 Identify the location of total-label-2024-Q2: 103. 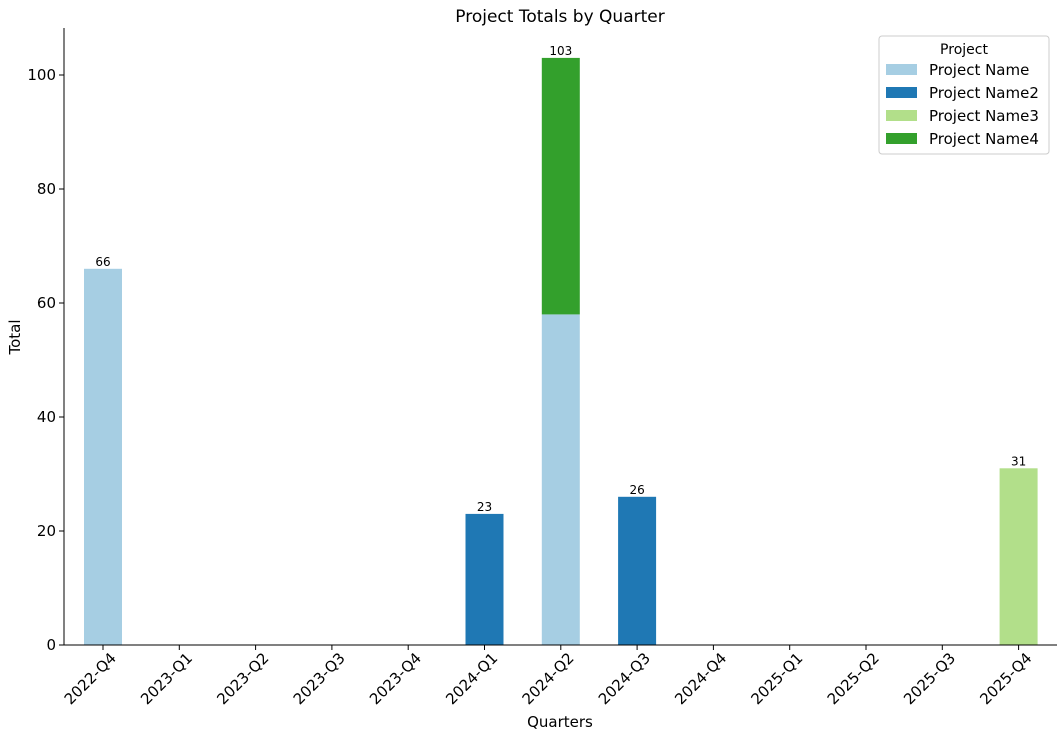
(560, 51).